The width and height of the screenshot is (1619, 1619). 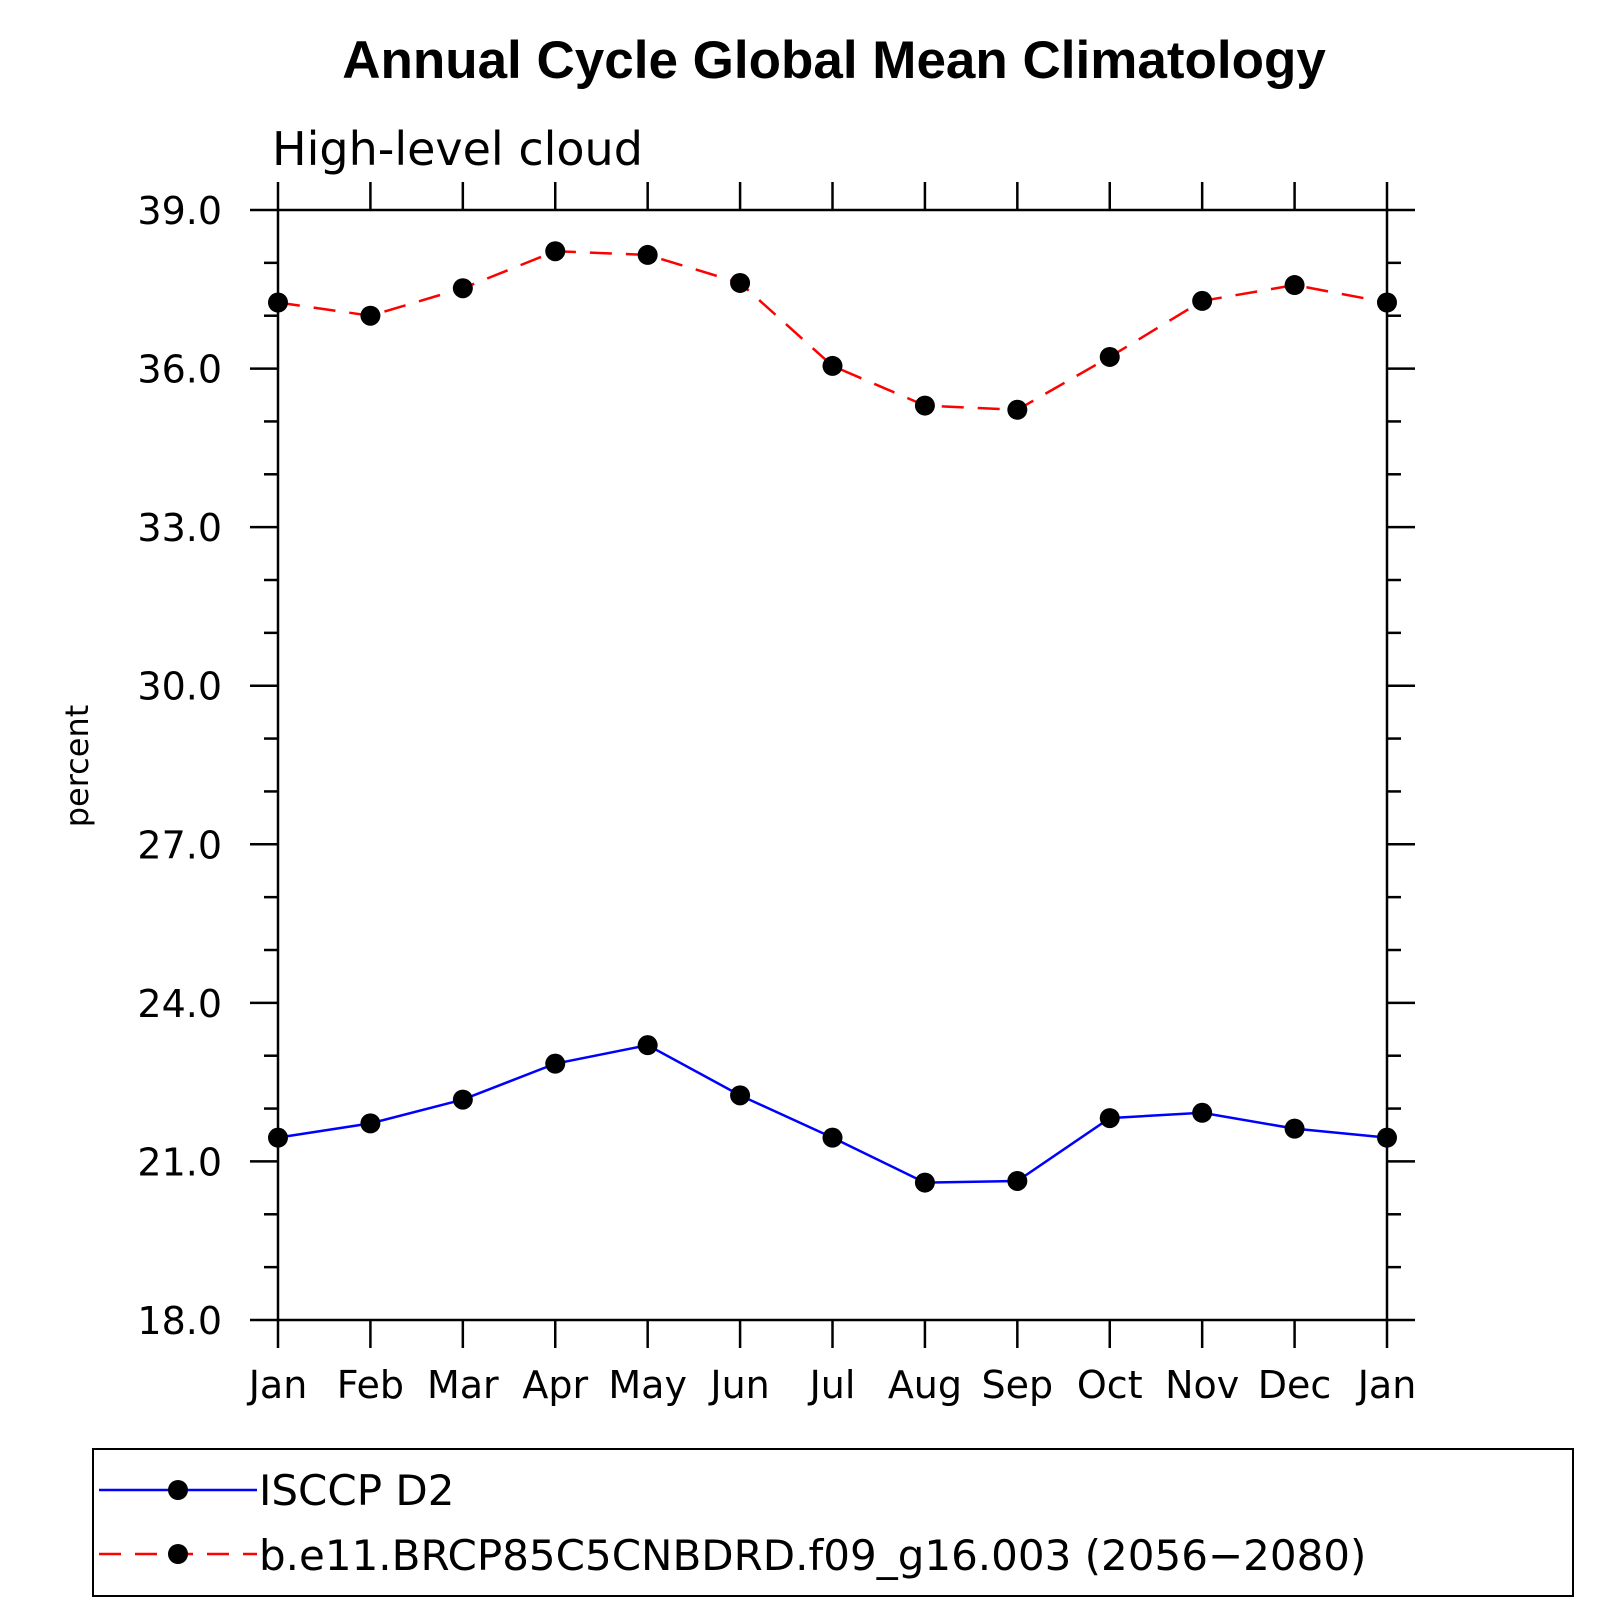 What do you see at coordinates (179, 1004) in the screenshot?
I see `y-tick-label: 24.0` at bounding box center [179, 1004].